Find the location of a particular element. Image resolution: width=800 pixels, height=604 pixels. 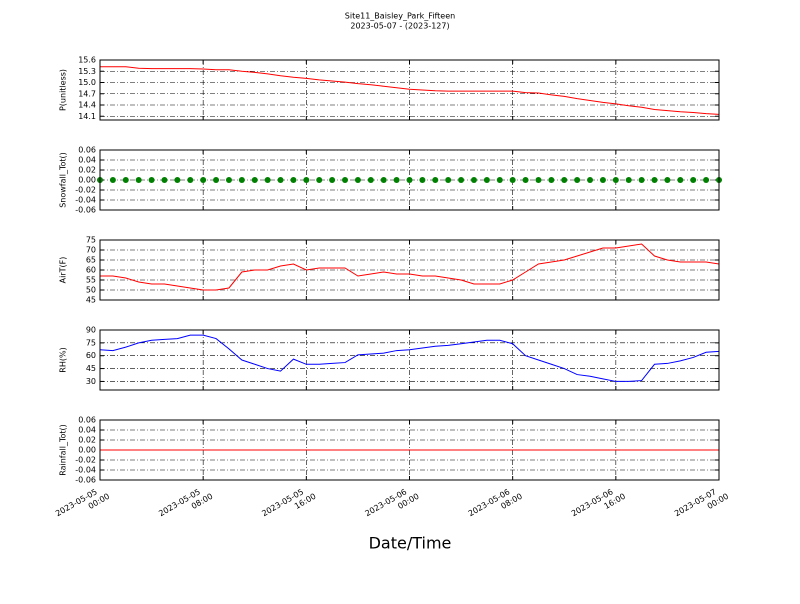

y-tick-label: 65 is located at coordinates (91, 260).